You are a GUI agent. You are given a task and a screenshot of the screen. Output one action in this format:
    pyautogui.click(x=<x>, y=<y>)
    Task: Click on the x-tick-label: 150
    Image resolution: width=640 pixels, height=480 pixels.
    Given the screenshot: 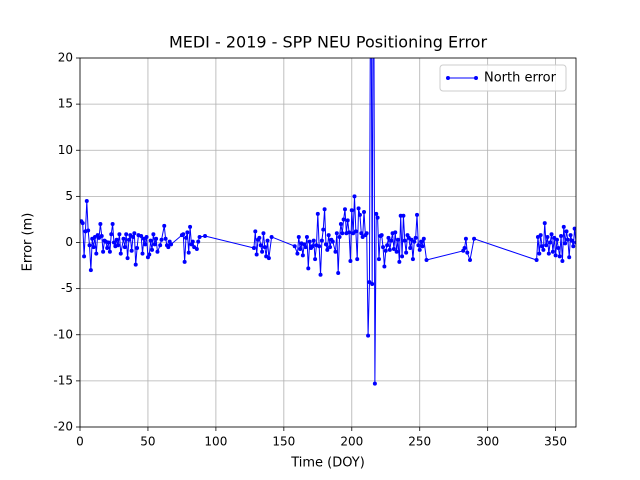 What is the action you would take?
    pyautogui.click(x=283, y=442)
    